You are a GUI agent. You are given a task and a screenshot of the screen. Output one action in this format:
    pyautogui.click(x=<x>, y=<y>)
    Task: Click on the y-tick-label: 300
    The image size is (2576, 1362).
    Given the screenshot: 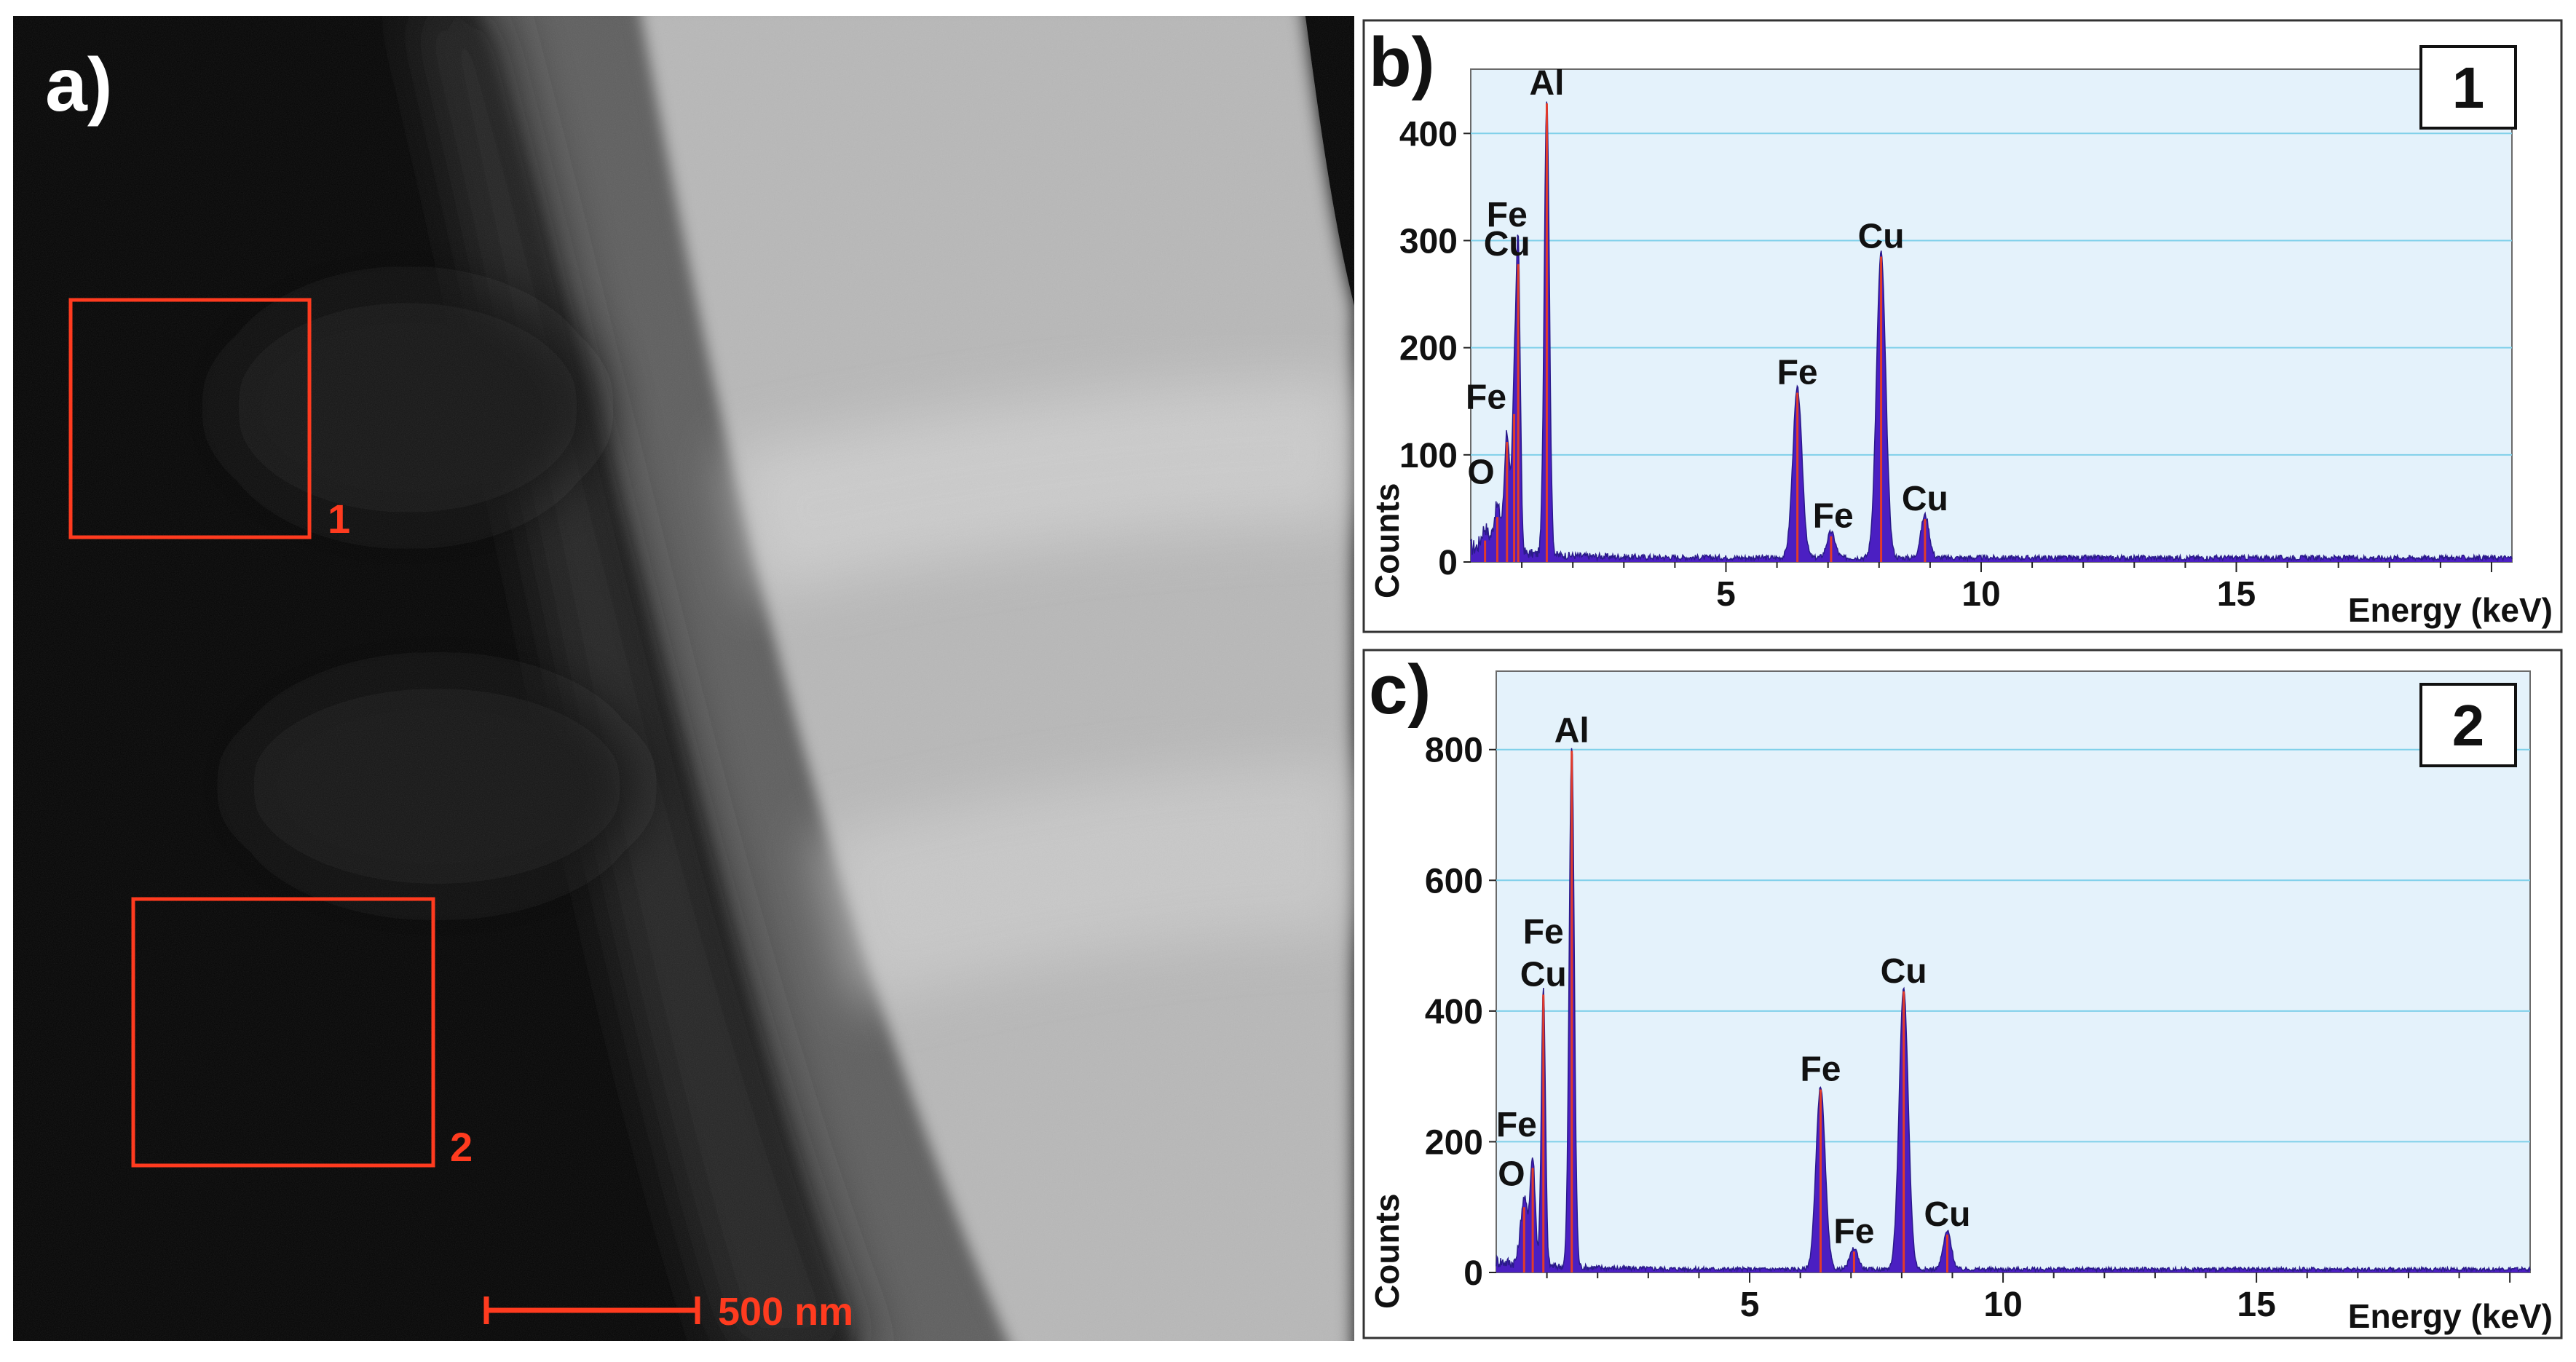 What is the action you would take?
    pyautogui.click(x=1428, y=241)
    